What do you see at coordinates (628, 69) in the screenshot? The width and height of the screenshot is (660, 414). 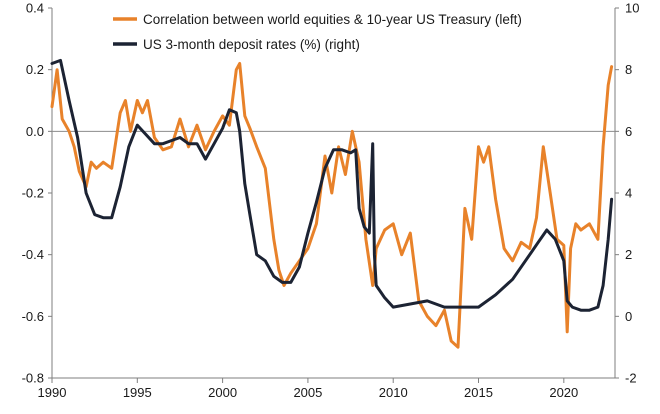 I see `right-y-tick-label: 8` at bounding box center [628, 69].